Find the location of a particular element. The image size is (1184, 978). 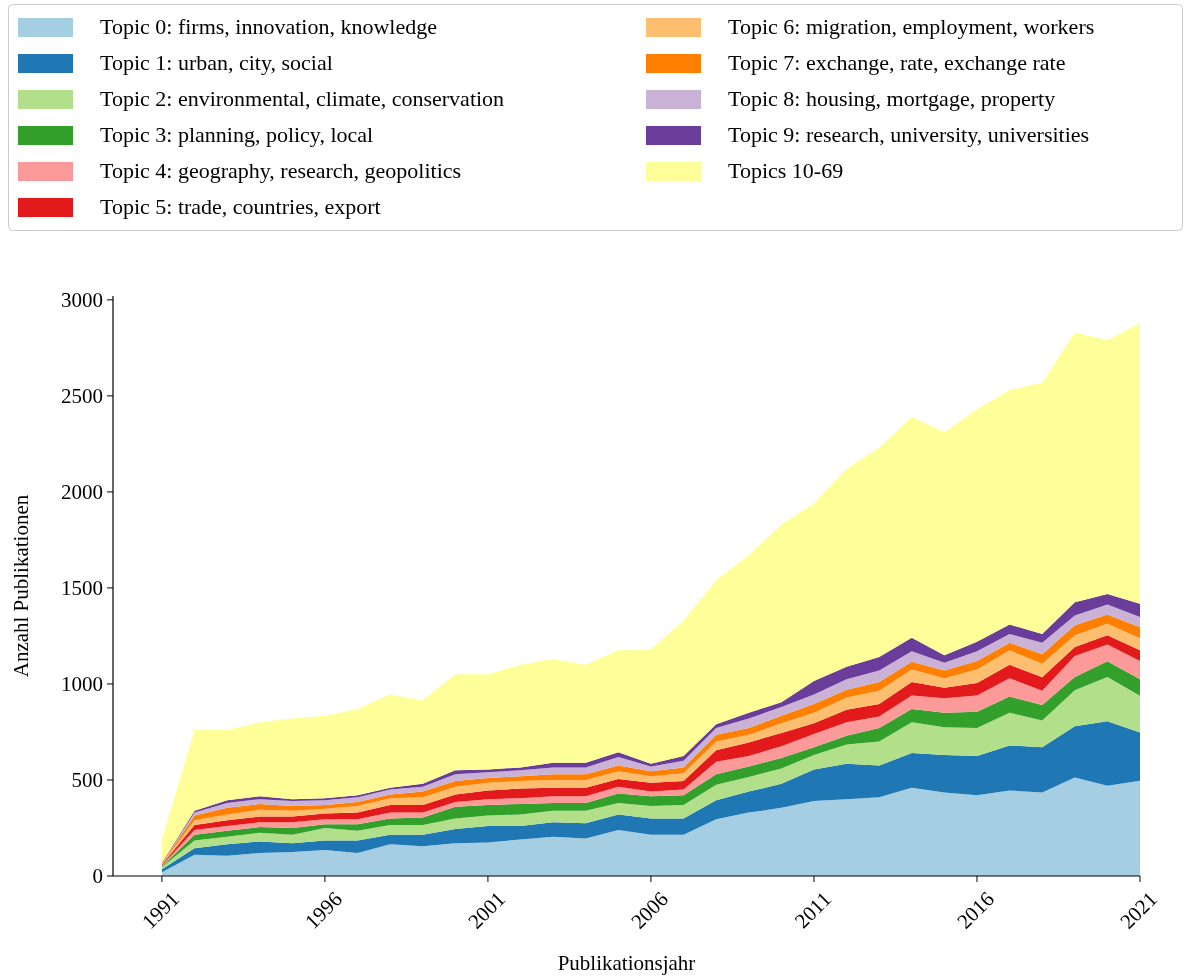

legend-label: Topics 10-69 is located at coordinates (786, 170).